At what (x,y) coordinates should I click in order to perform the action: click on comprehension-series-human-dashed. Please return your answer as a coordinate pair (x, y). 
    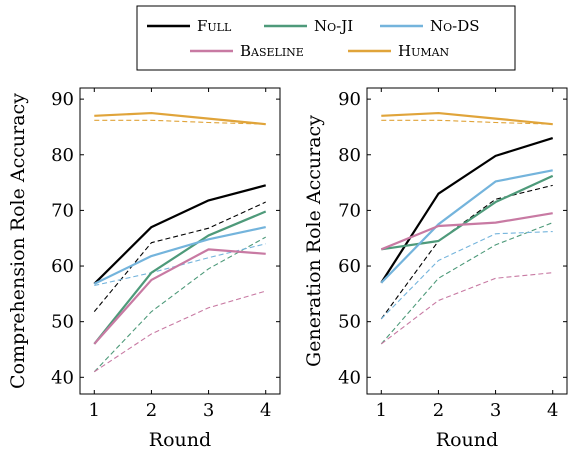
    Looking at the image, I should click on (180, 122).